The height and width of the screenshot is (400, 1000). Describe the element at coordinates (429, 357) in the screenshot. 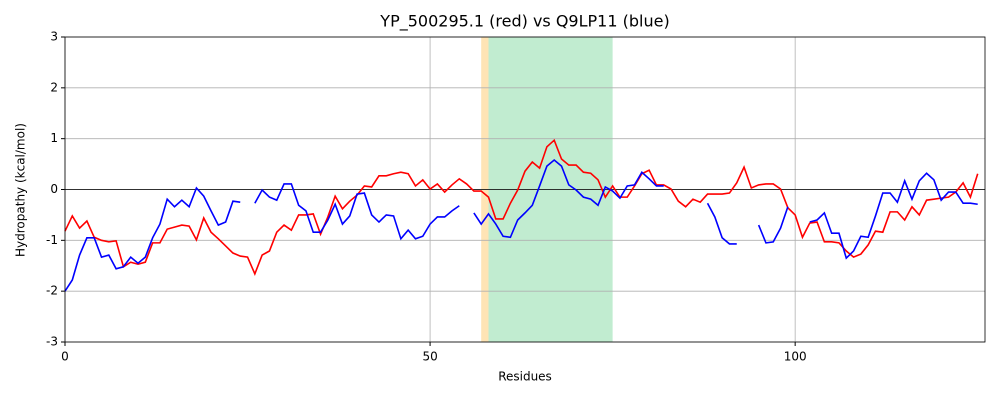

I see `x-tick-label: 50` at that location.